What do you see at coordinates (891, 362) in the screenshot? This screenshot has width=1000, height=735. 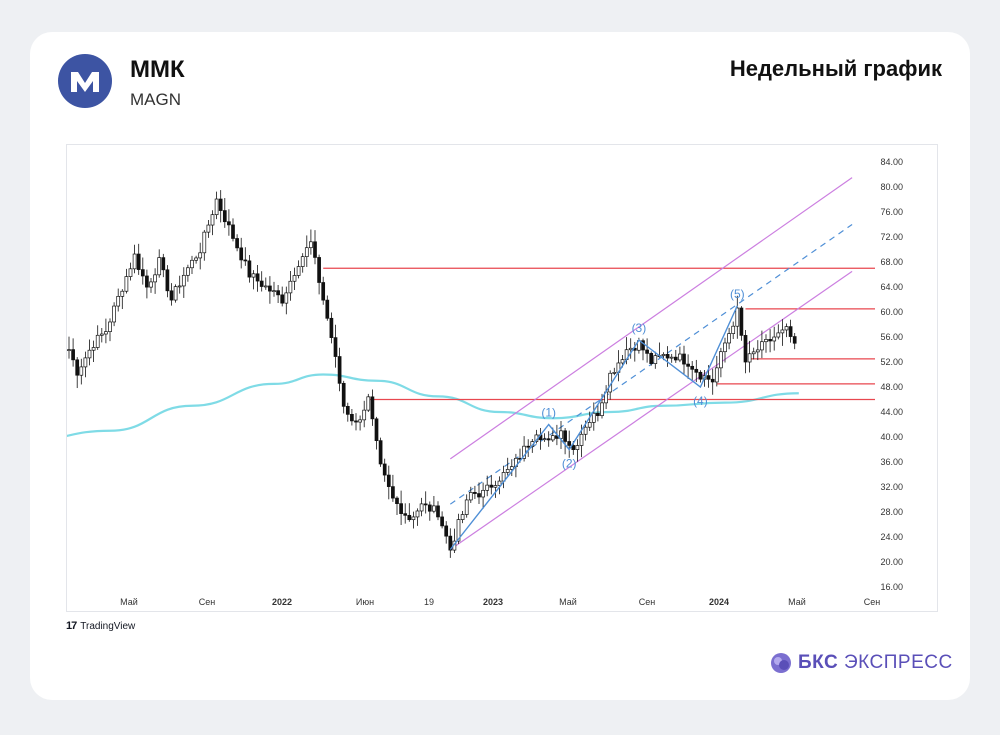 I see `y-tick-label: 52.00` at bounding box center [891, 362].